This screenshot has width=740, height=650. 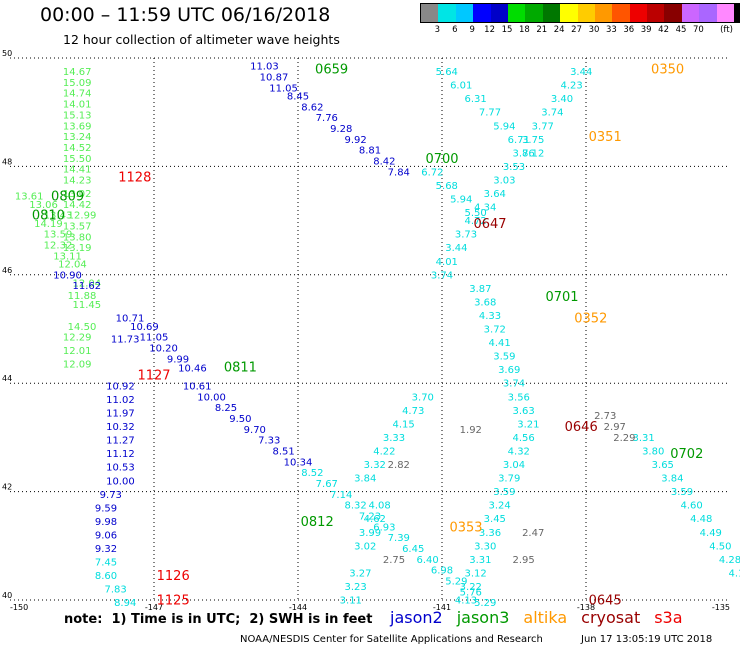 What do you see at coordinates (672, 479) in the screenshot?
I see `wave-height-value: 3.84` at bounding box center [672, 479].